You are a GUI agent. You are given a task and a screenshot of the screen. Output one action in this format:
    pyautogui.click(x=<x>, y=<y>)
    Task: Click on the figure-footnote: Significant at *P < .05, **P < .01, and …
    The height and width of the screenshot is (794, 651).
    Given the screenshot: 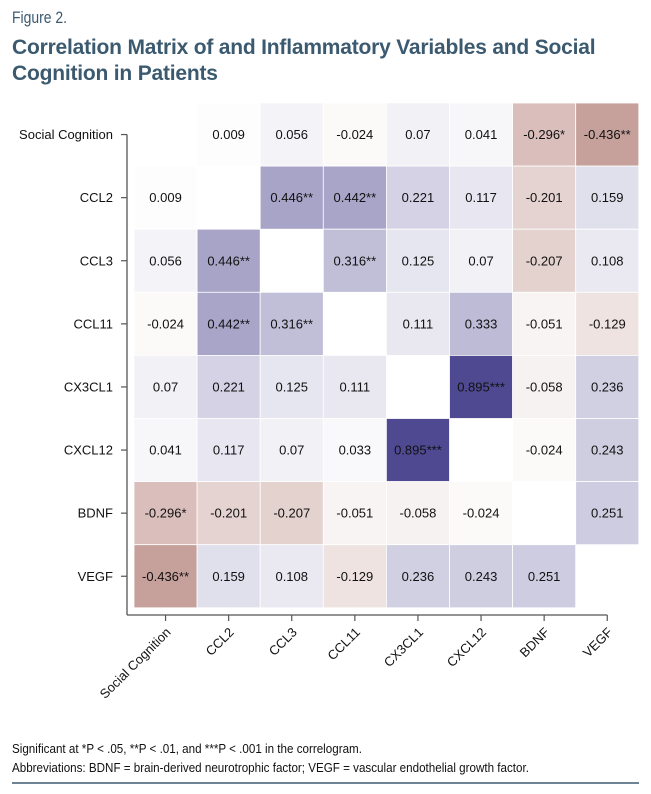 What is the action you would take?
    pyautogui.click(x=270, y=759)
    